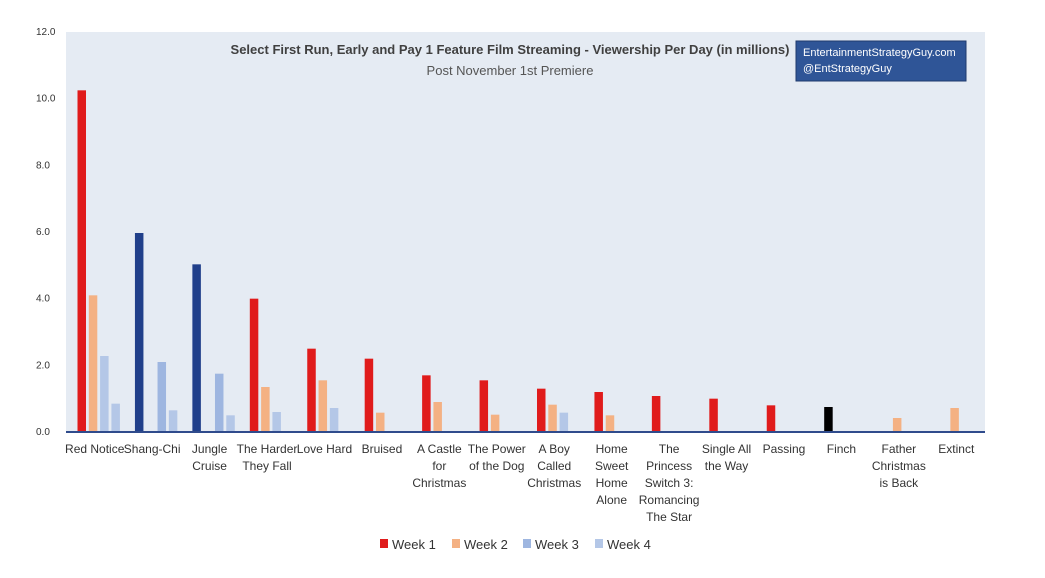 Image resolution: width=1045 pixels, height=578 pixels. I want to click on x-tick-label-line: Alone, so click(611, 500).